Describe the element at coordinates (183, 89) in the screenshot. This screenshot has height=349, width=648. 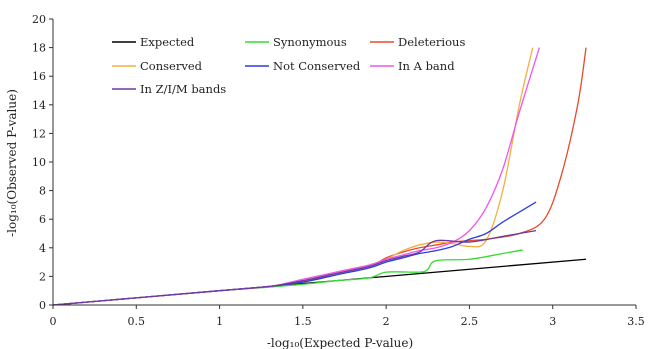
I see `legend-label-in-z-i-m-bands: In Z/I/M bands` at that location.